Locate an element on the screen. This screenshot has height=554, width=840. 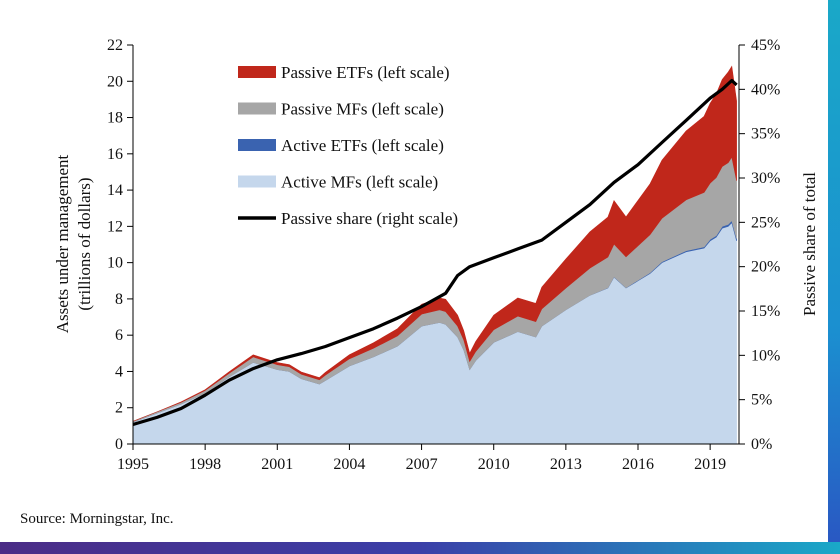
x-tick-label: 2016 is located at coordinates (638, 464).